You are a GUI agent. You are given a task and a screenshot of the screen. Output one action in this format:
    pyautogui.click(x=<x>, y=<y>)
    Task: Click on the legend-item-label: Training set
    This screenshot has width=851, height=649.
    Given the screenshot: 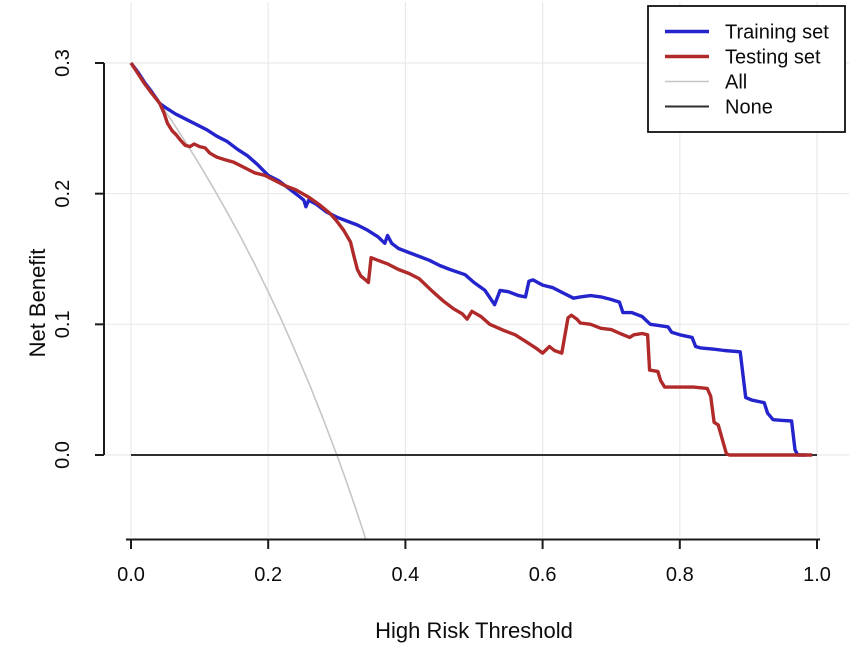 What is the action you would take?
    pyautogui.click(x=777, y=33)
    